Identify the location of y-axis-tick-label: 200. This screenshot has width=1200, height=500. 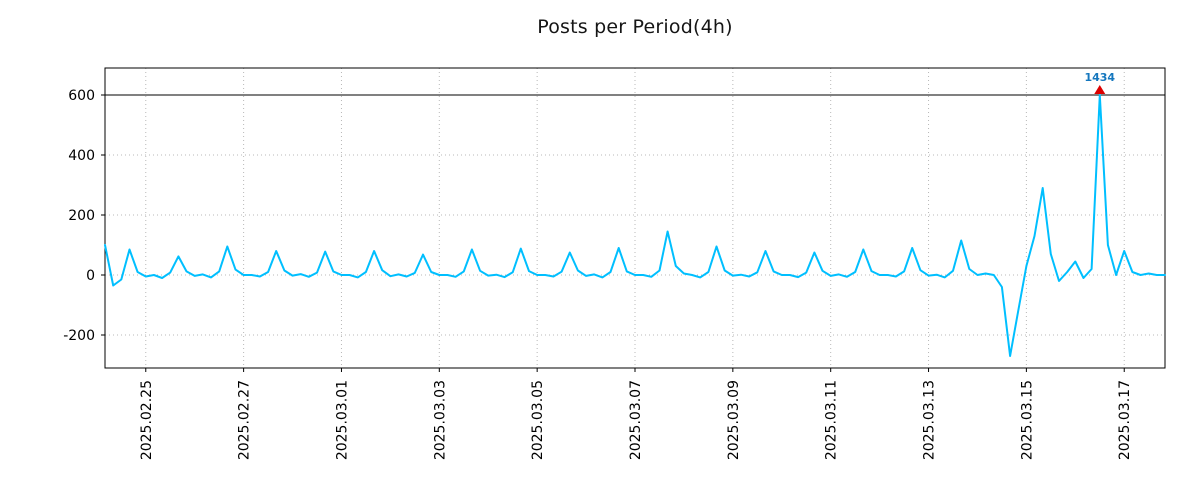
(81, 216).